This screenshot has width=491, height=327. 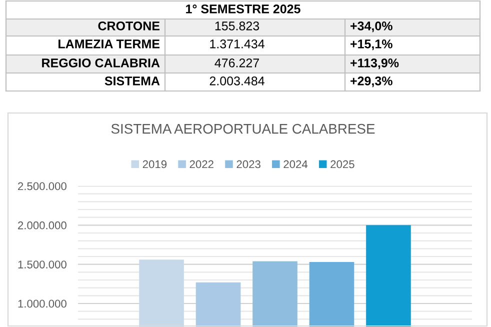 What do you see at coordinates (243, 129) in the screenshot?
I see `chart-title: SISTEMA AEROPORTUALE CALABRESE` at bounding box center [243, 129].